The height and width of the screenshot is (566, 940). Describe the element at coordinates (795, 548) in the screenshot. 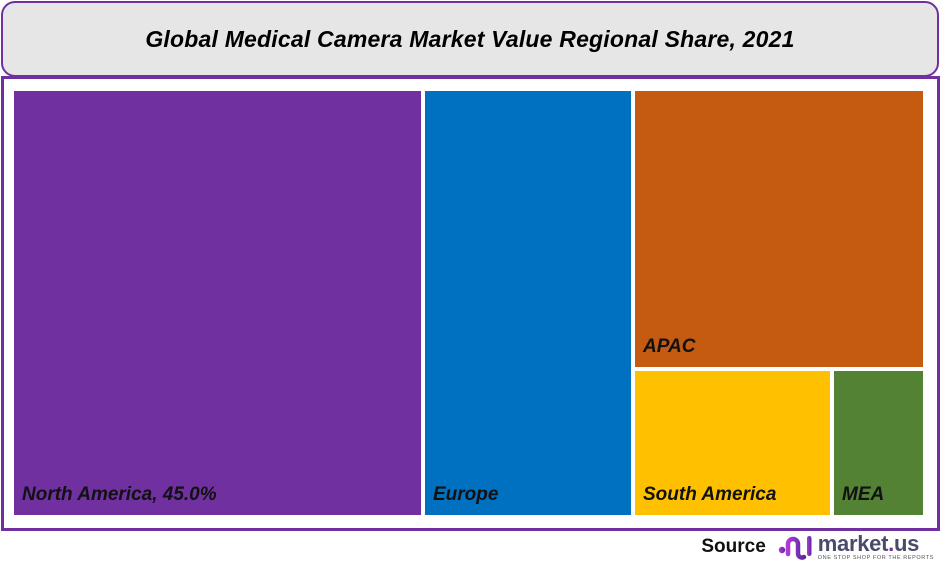

I see `market-us-logo-icon` at that location.